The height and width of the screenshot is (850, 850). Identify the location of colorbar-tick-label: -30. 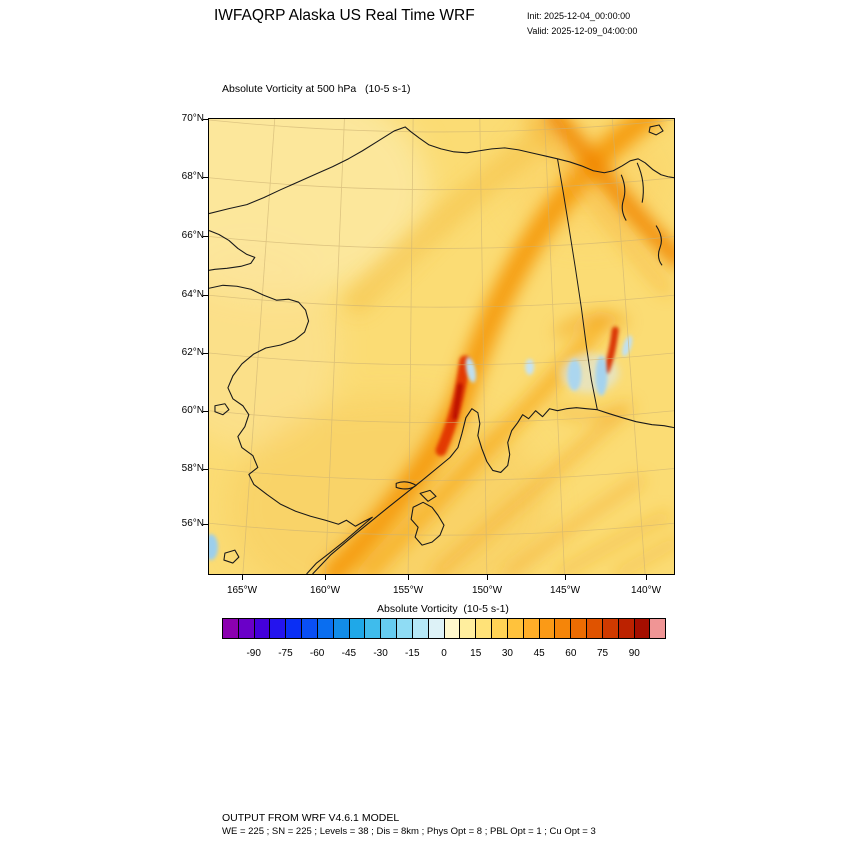
(380, 653).